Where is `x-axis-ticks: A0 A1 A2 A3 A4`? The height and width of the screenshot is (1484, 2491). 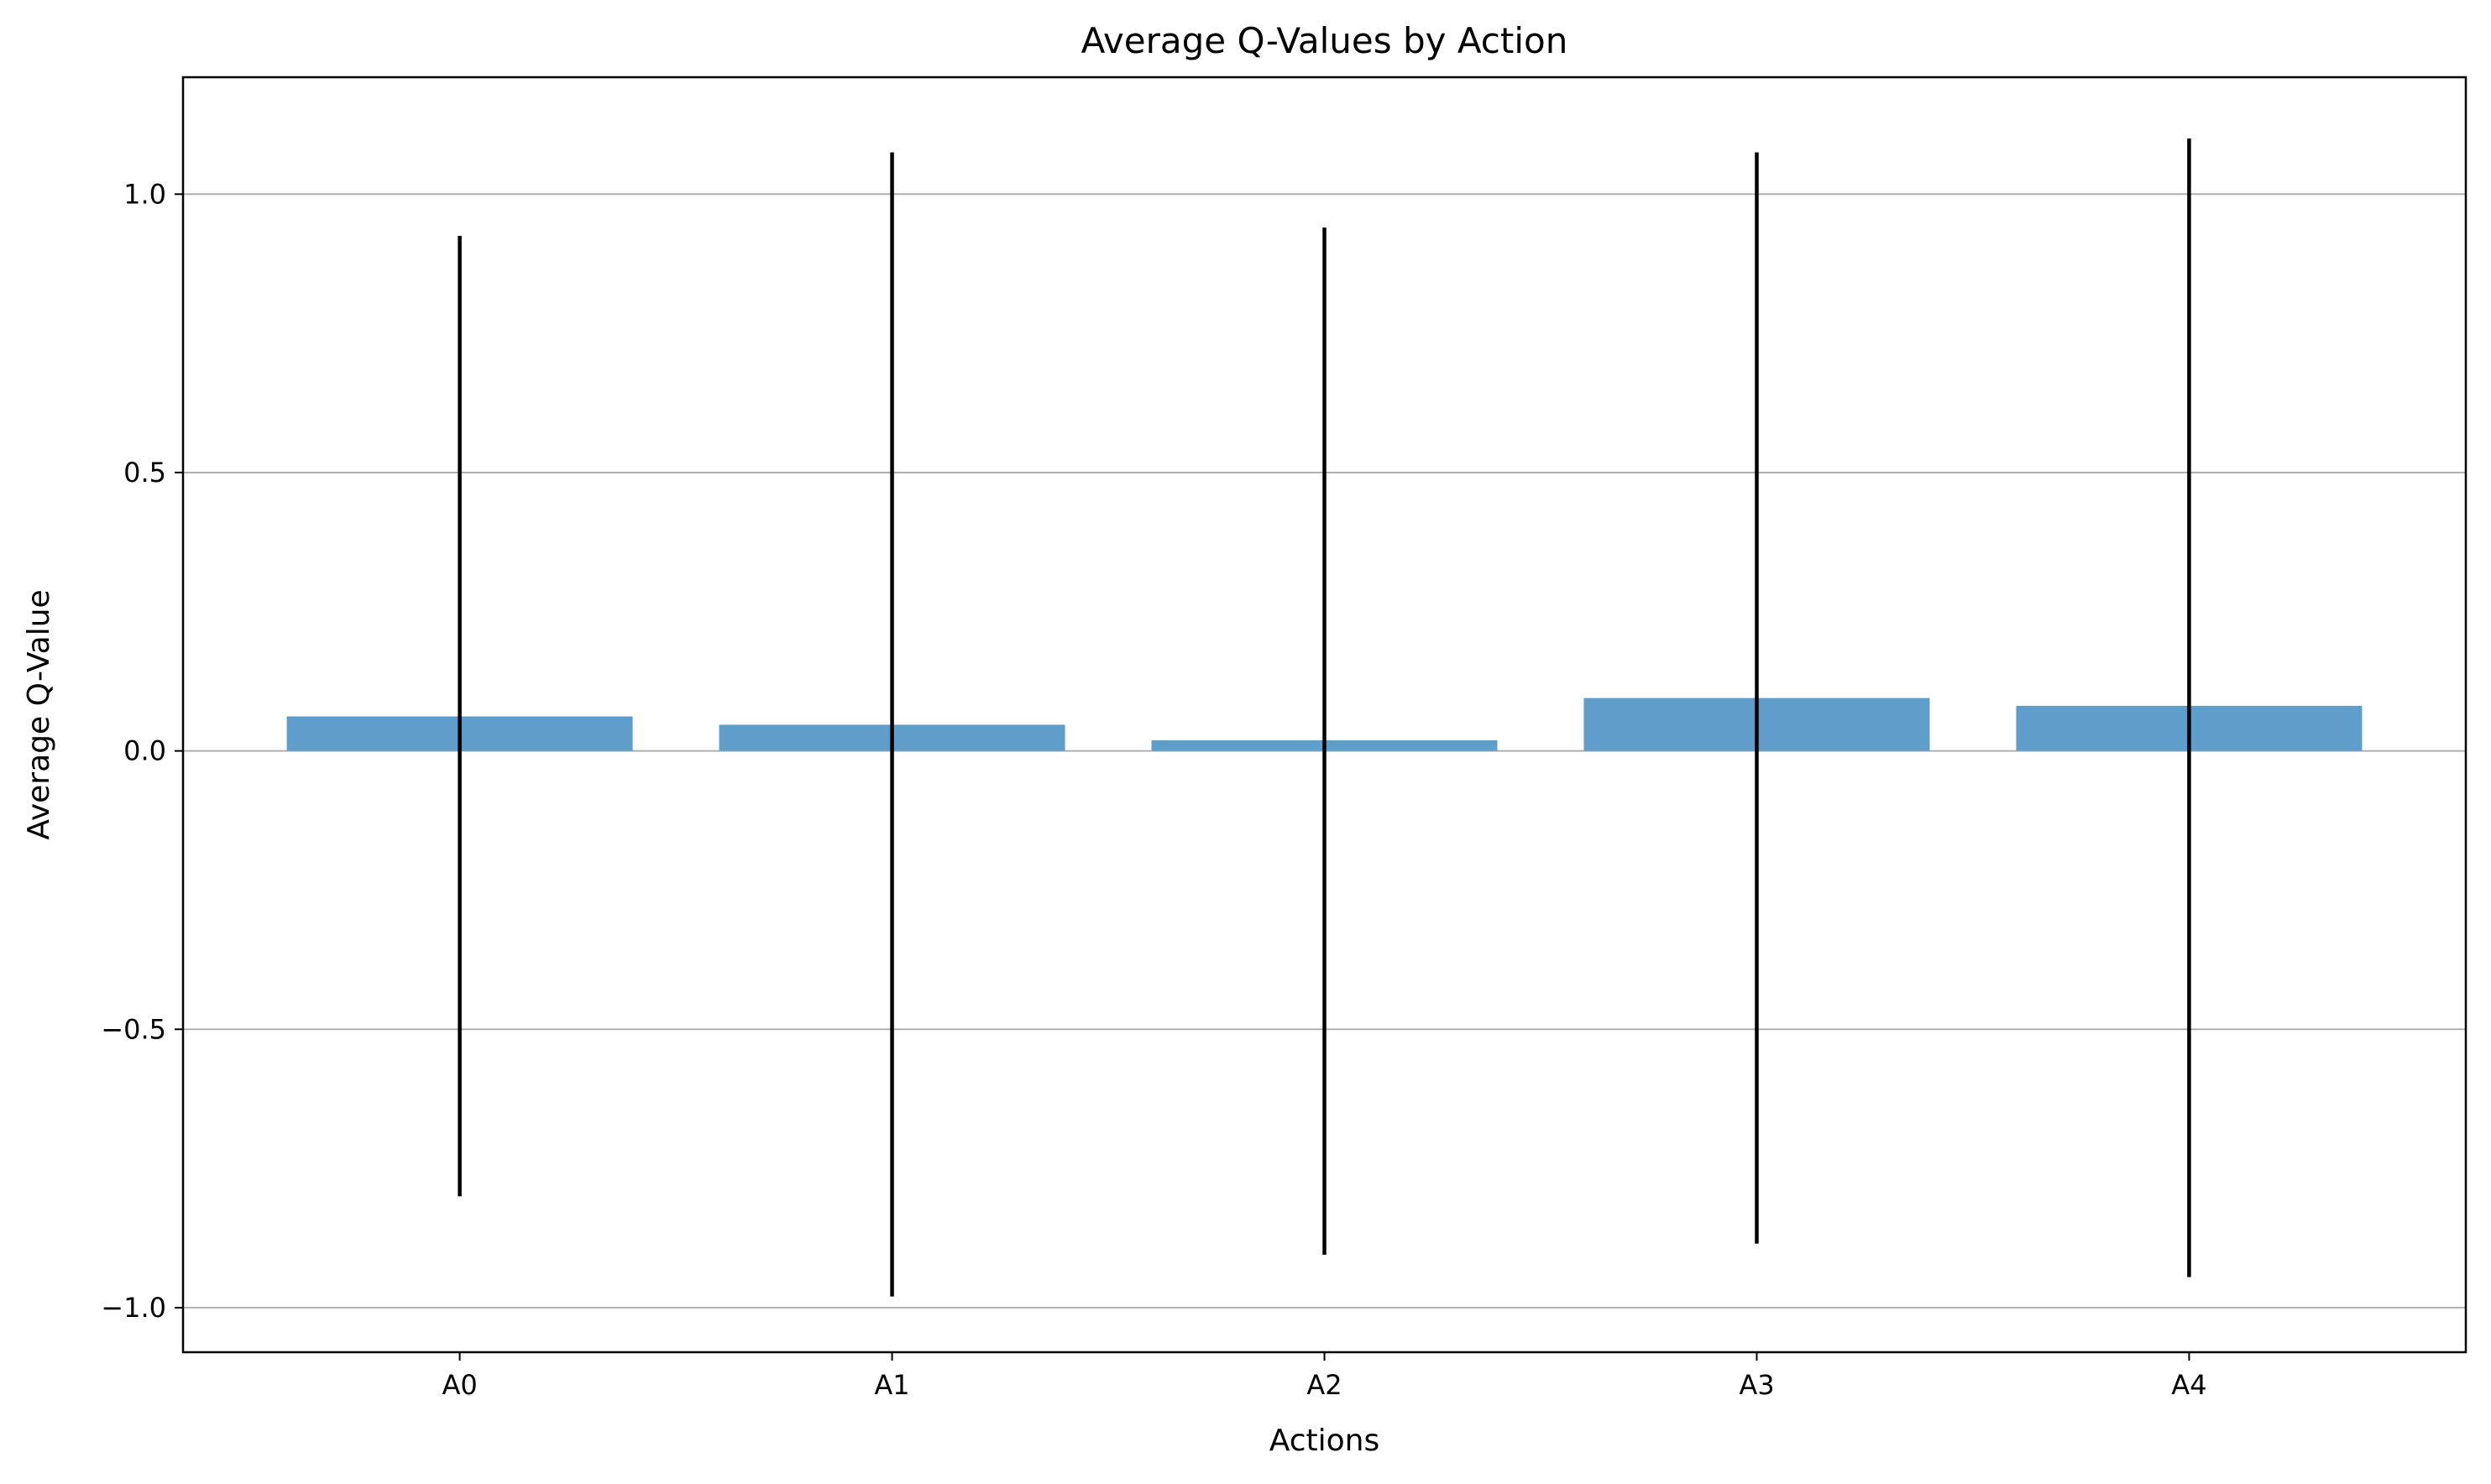
x-axis-ticks: A0 A1 A2 A3 A4 is located at coordinates (1324, 1376).